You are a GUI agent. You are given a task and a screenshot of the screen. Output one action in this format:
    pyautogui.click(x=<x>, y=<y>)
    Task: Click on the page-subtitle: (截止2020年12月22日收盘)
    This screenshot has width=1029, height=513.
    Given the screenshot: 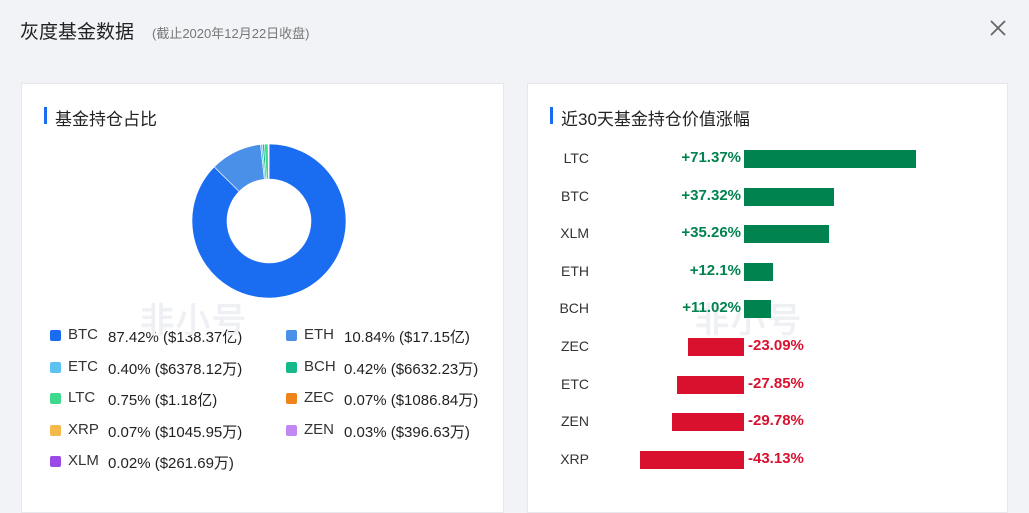 What is the action you would take?
    pyautogui.click(x=231, y=32)
    